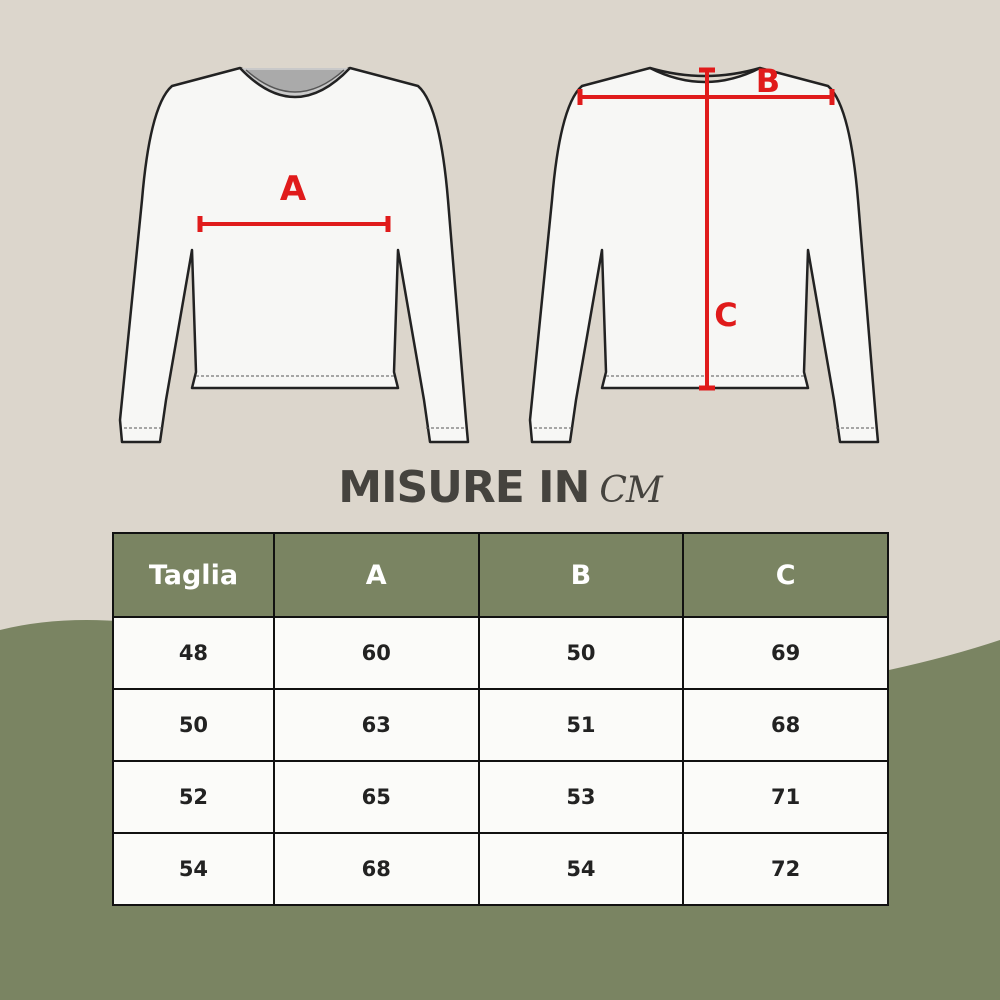 Image resolution: width=1000 pixels, height=1000 pixels. I want to click on table-header-row: Taglia A B C, so click(500, 575).